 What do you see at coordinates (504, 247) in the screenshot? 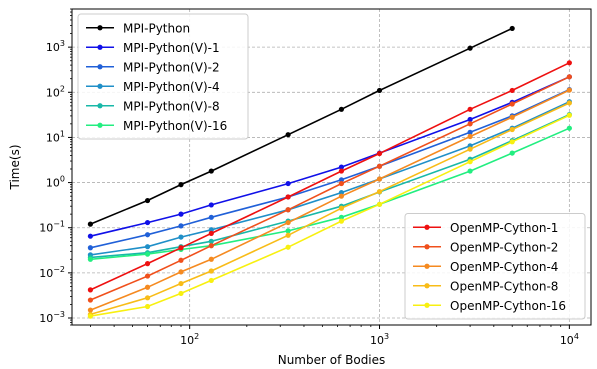
I see `legend-entry-label: OpenMP-Cython-2` at bounding box center [504, 247].